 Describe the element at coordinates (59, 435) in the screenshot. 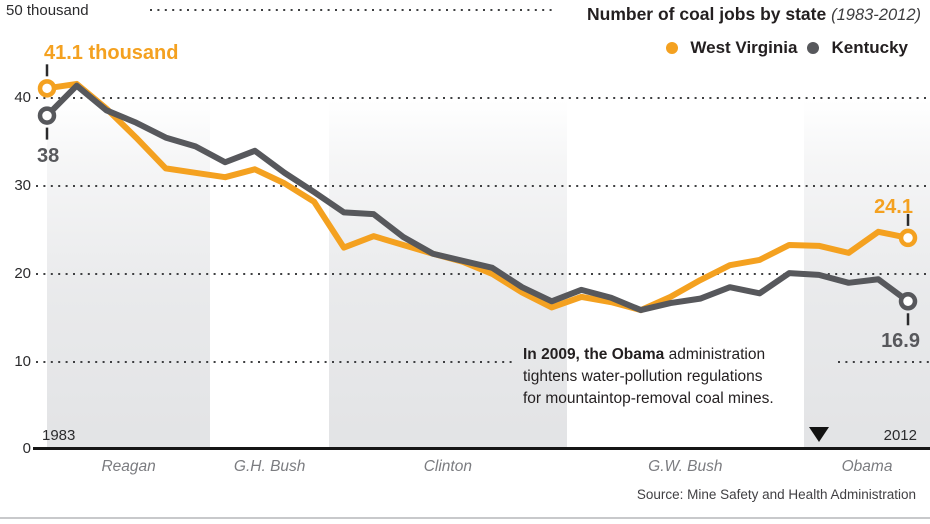

I see `x-axis-start-year: 1983` at that location.